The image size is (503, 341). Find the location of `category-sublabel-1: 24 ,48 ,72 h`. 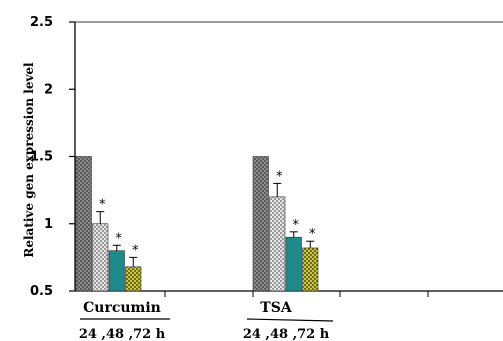

category-sublabel-1: 24 ,48 ,72 h is located at coordinates (286, 334).